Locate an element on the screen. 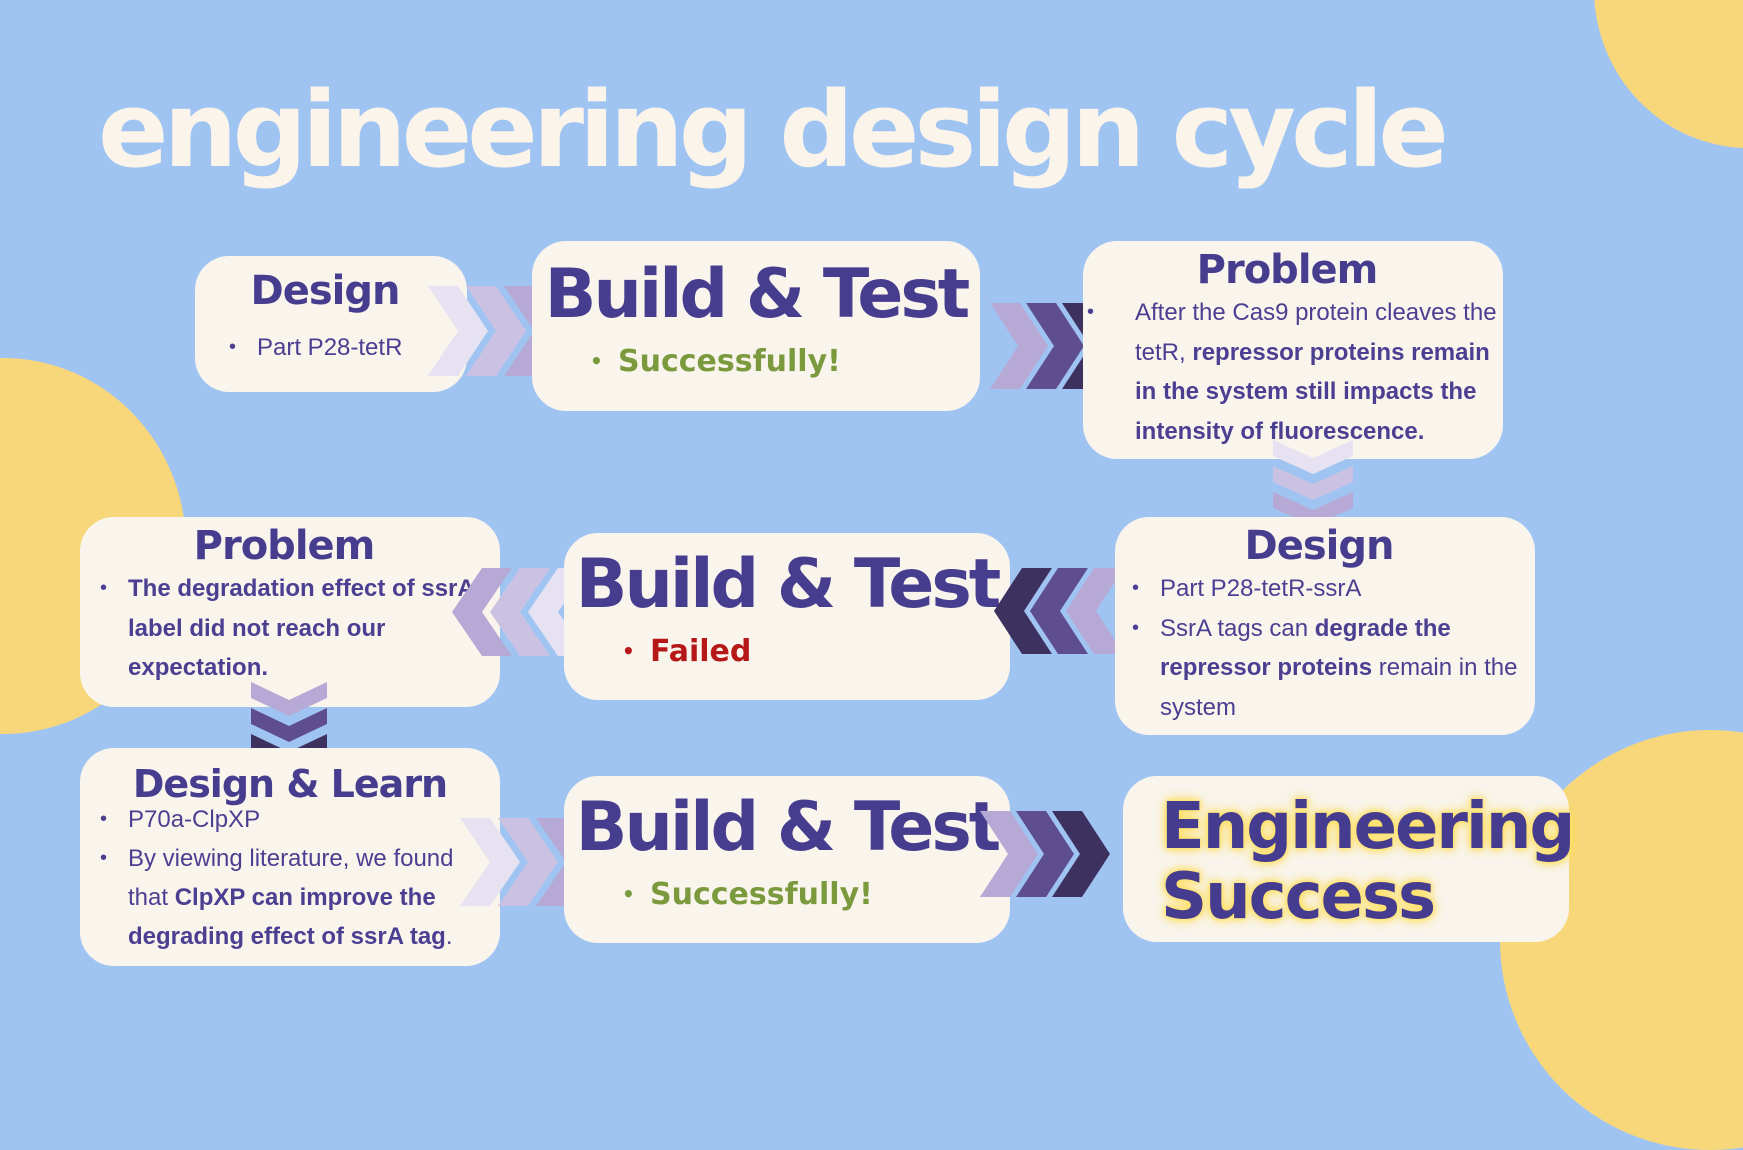  row2-build-test-card: Build & Test Failed is located at coordinates (787, 616).